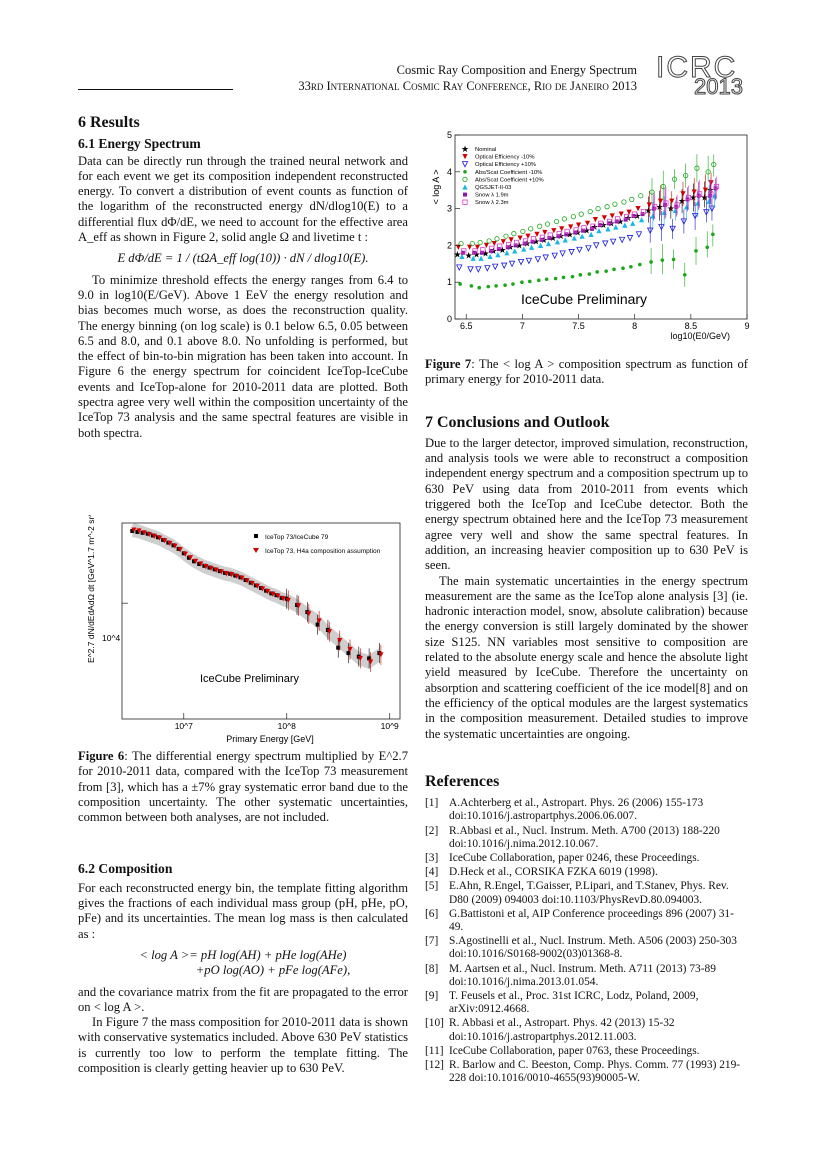 The width and height of the screenshot is (827, 1170). I want to click on reference-number: [7], so click(432, 941).